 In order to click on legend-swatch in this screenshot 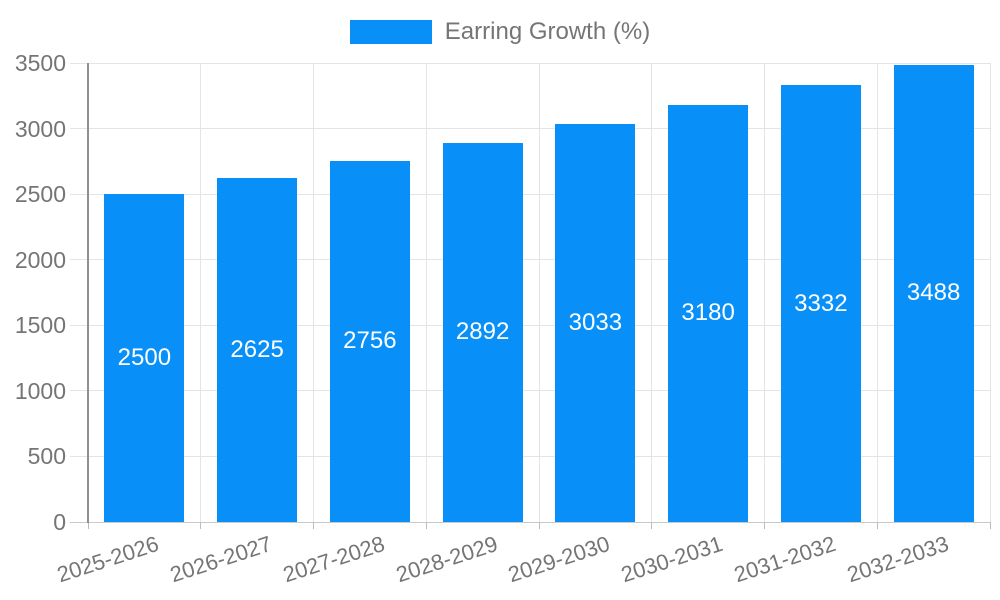, I will do `click(390, 32)`.